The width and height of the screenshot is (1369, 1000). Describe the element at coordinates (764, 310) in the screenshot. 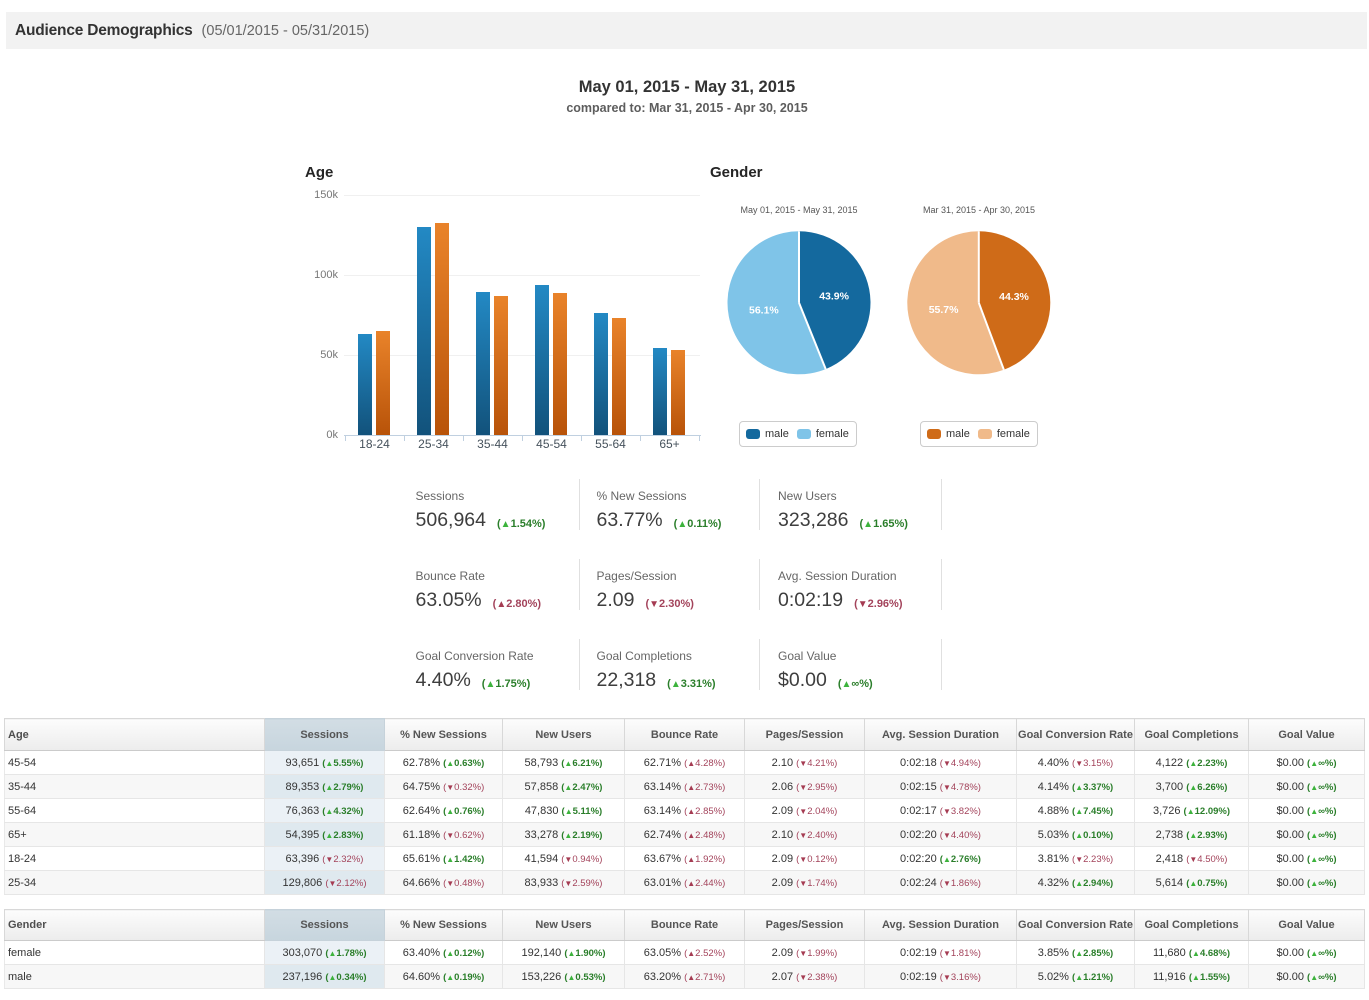

I see `svg-text: 56.1%` at that location.